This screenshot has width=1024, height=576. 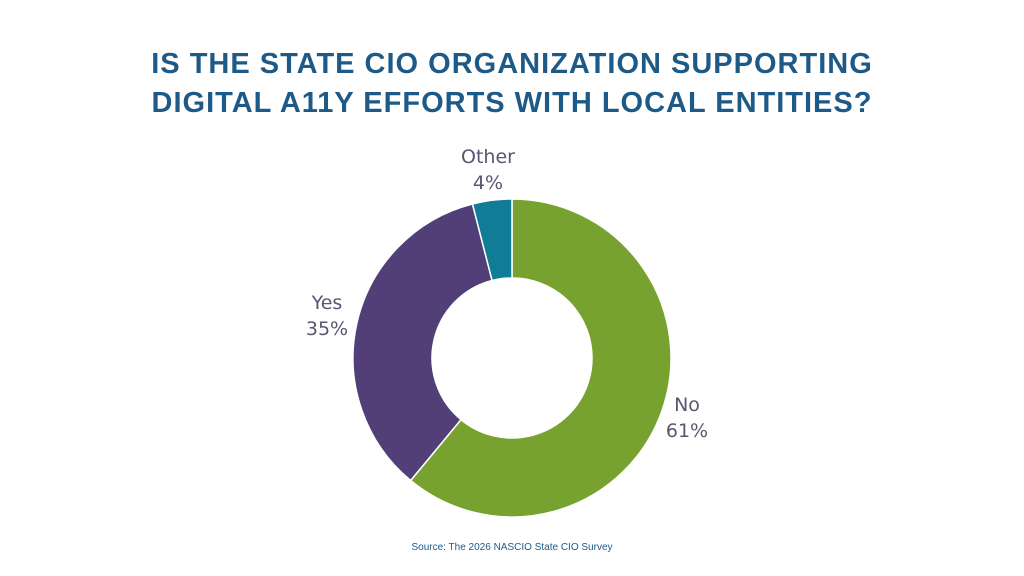 I want to click on slice-label-yes: Yes, so click(x=327, y=303).